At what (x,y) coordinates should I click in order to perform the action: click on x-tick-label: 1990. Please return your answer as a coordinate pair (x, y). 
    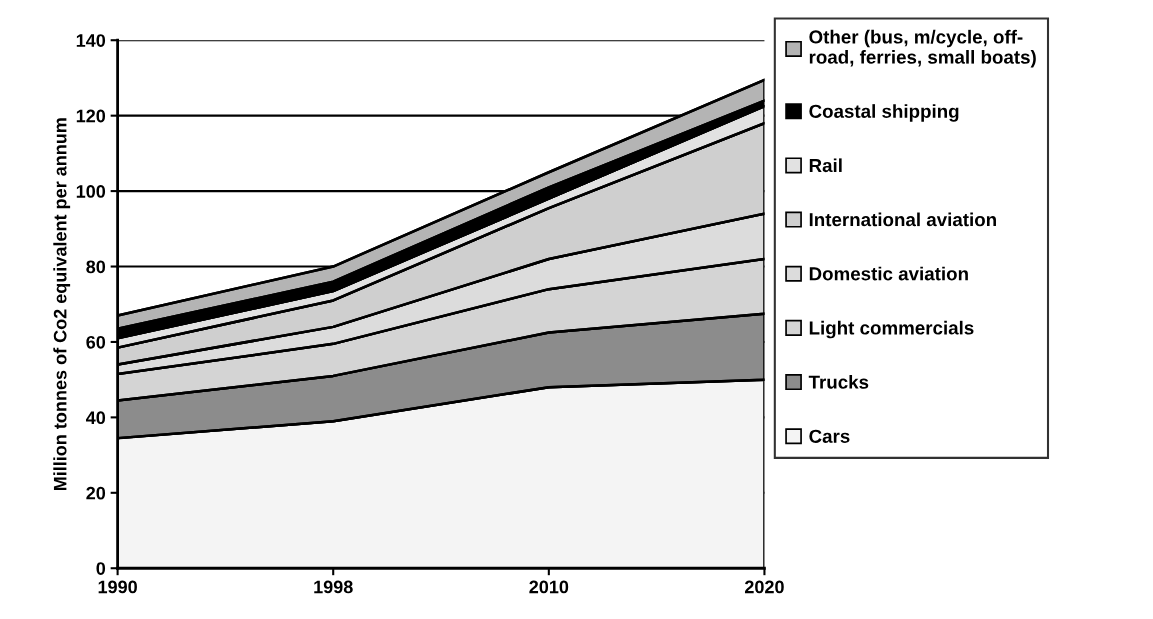
    Looking at the image, I should click on (117, 587).